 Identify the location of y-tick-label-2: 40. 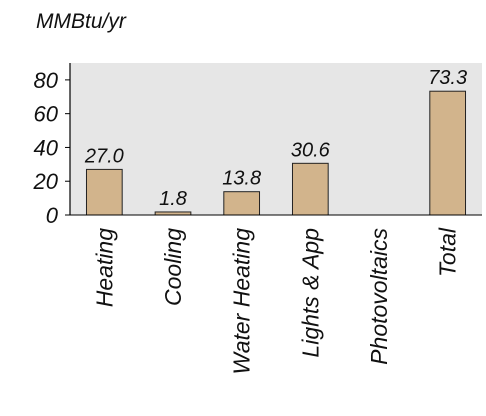
(46, 147).